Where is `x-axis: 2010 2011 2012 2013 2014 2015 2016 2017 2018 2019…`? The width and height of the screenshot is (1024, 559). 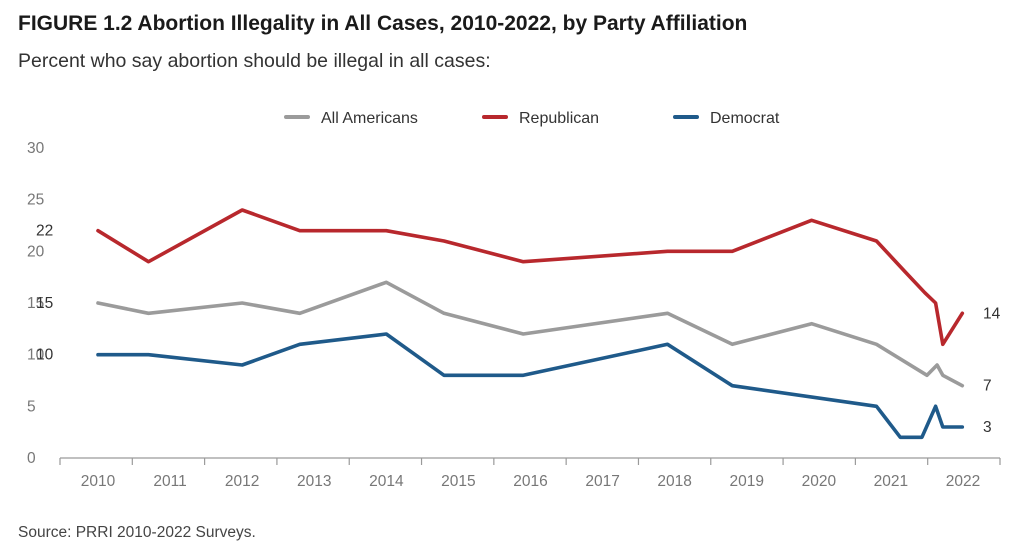
x-axis: 2010 2011 2012 2013 2014 2015 2016 2017 2018 2019… is located at coordinates (530, 473).